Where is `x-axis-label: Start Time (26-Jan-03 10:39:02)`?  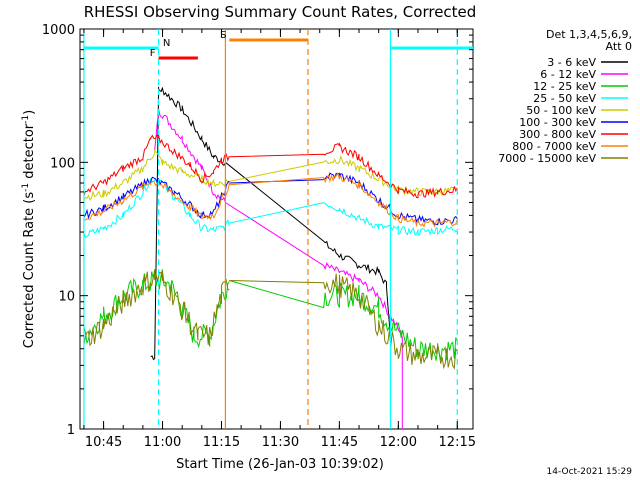
x-axis-label: Start Time (26-Jan-03 10:39:02) is located at coordinates (280, 464).